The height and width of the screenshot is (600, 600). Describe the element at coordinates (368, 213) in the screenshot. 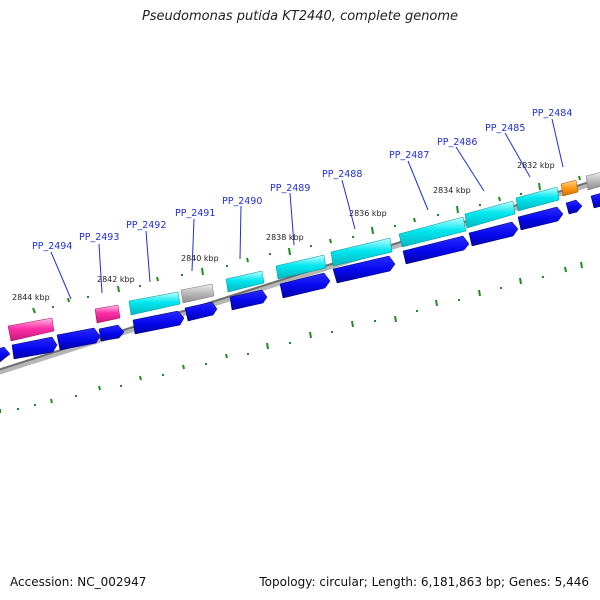

I see `tick-label: 2836 kbp` at that location.